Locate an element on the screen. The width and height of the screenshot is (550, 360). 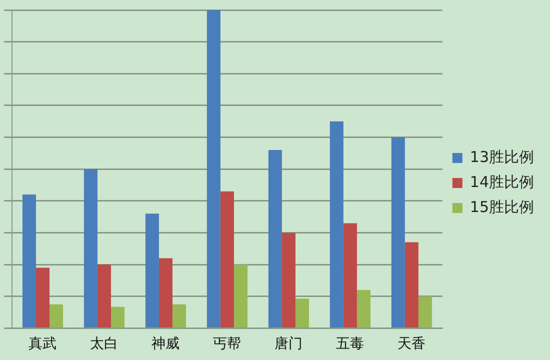
x-tick-label: 五毒 is located at coordinates (350, 344).